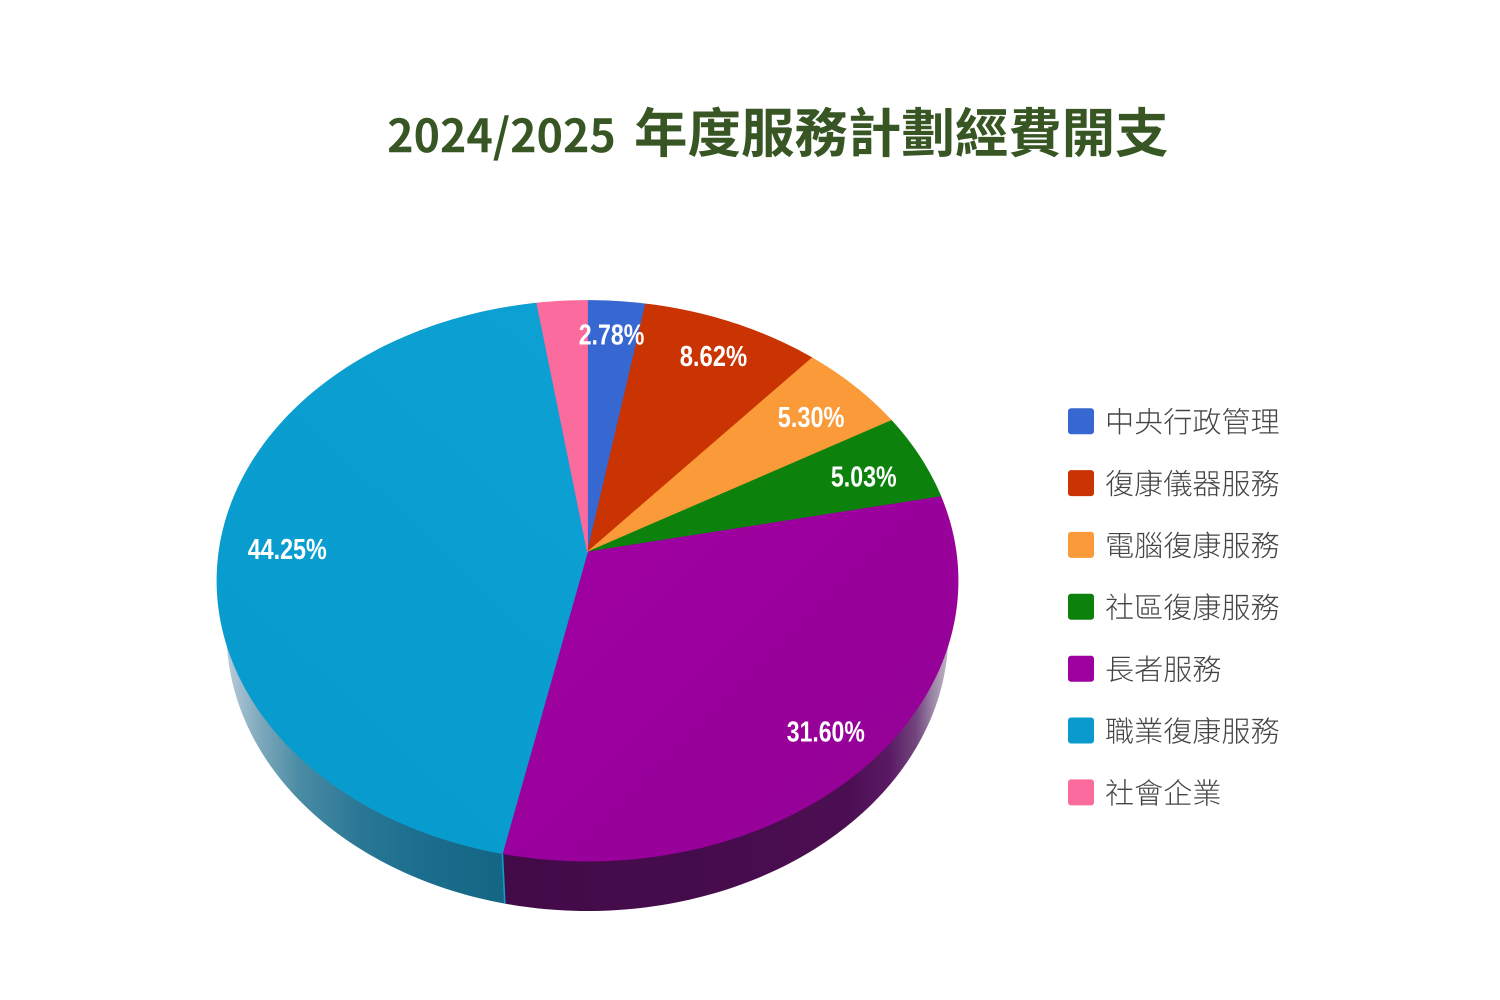 The image size is (1500, 1000). What do you see at coordinates (864, 478) in the screenshot?
I see `svg-text: 5.03%` at bounding box center [864, 478].